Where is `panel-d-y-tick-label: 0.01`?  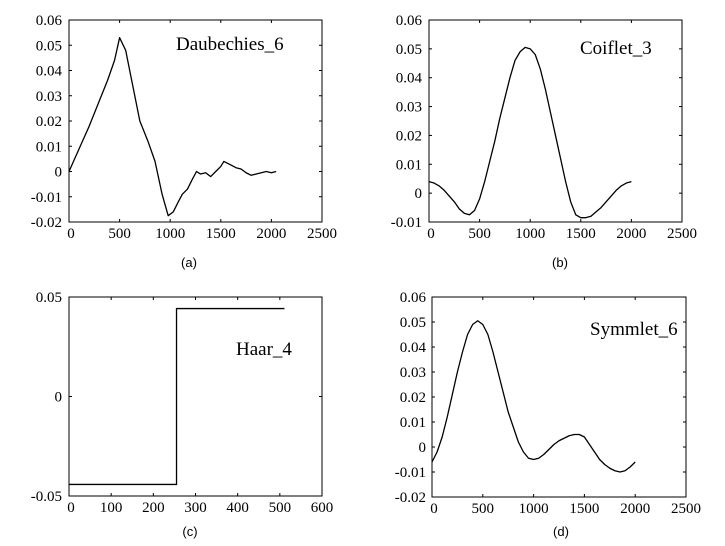 panel-d-y-tick-label: 0.01 is located at coordinates (413, 423).